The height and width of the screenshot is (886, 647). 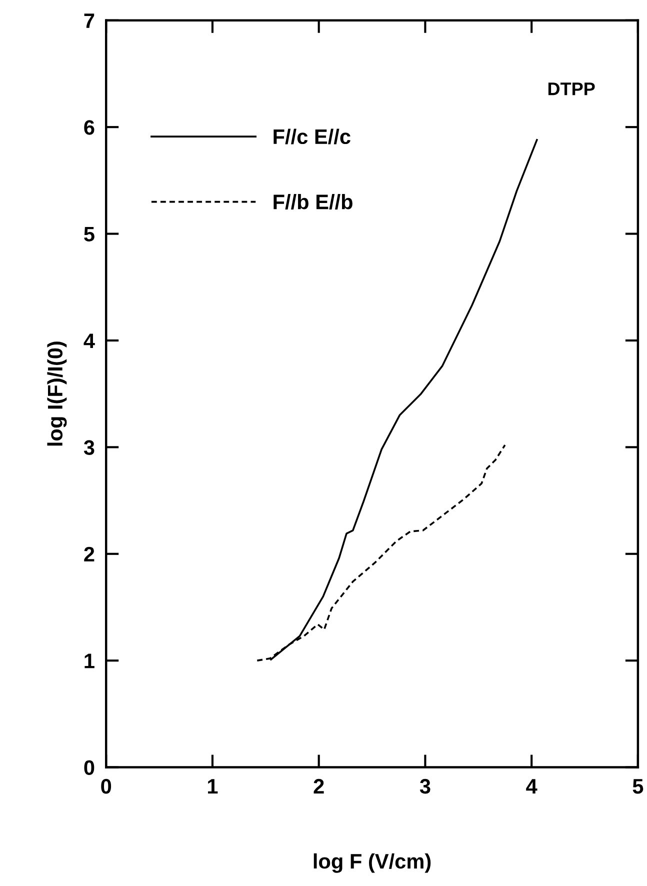 What do you see at coordinates (106, 786) in the screenshot?
I see `x-tick-label: 0` at bounding box center [106, 786].